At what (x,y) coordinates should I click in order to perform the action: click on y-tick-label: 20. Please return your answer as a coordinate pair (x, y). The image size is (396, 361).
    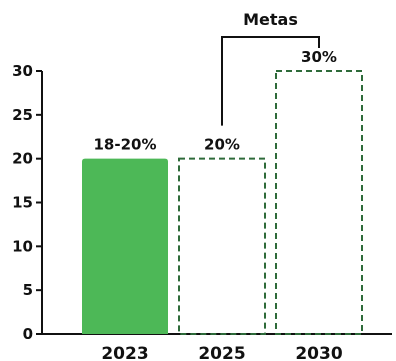
    Looking at the image, I should click on (22, 159).